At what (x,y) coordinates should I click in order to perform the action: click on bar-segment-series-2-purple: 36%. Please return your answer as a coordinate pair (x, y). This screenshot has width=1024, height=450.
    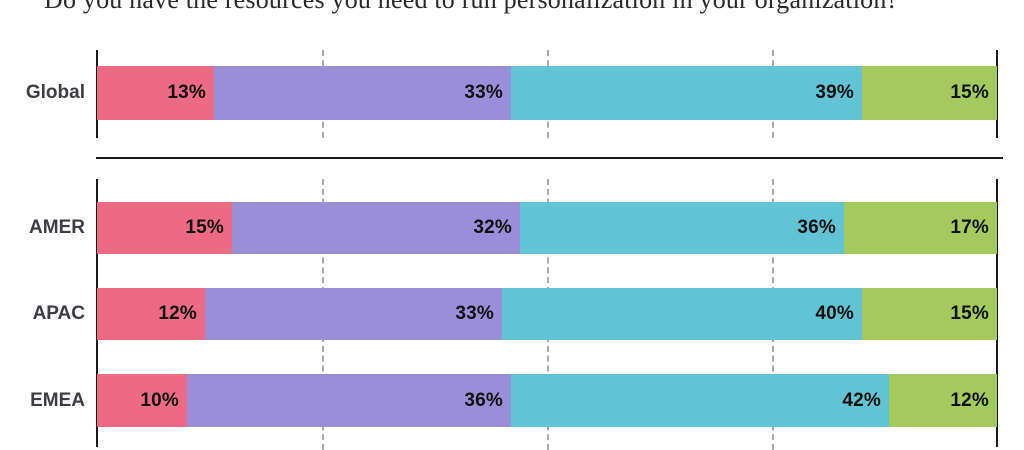
    Looking at the image, I should click on (349, 400).